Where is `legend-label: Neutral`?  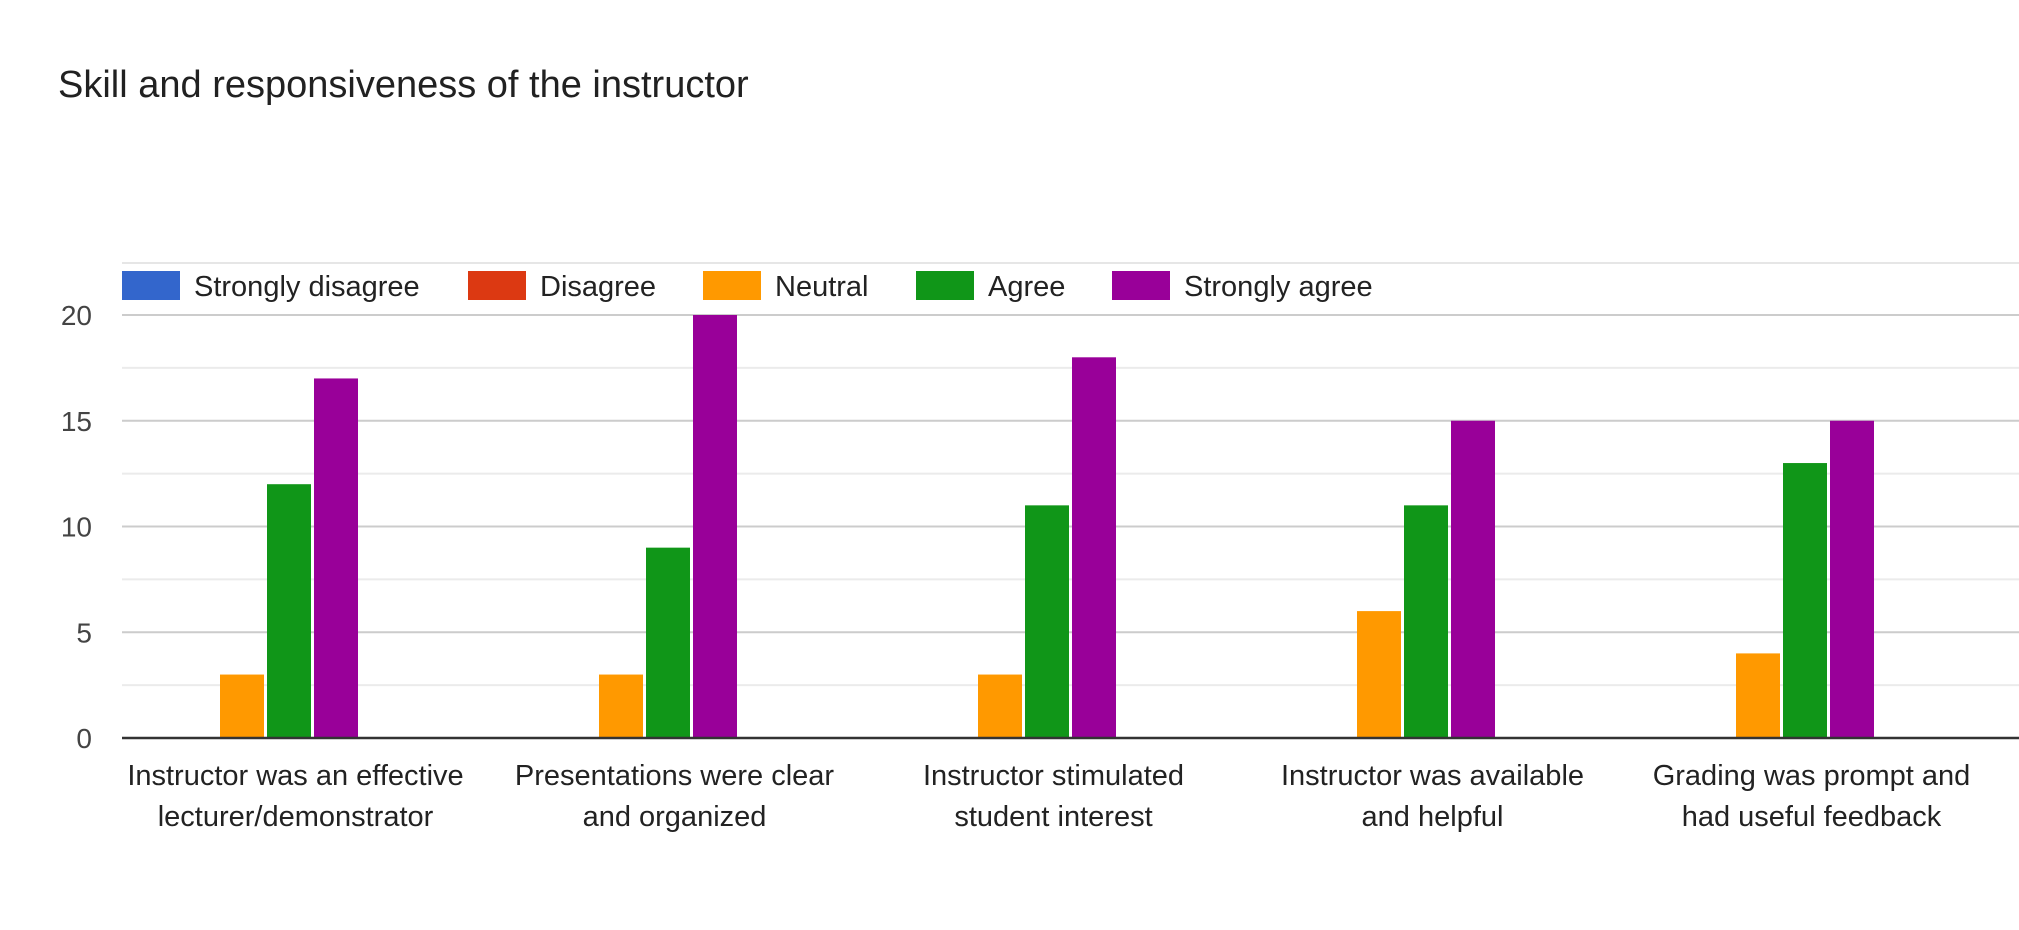
legend-label: Neutral is located at coordinates (822, 287).